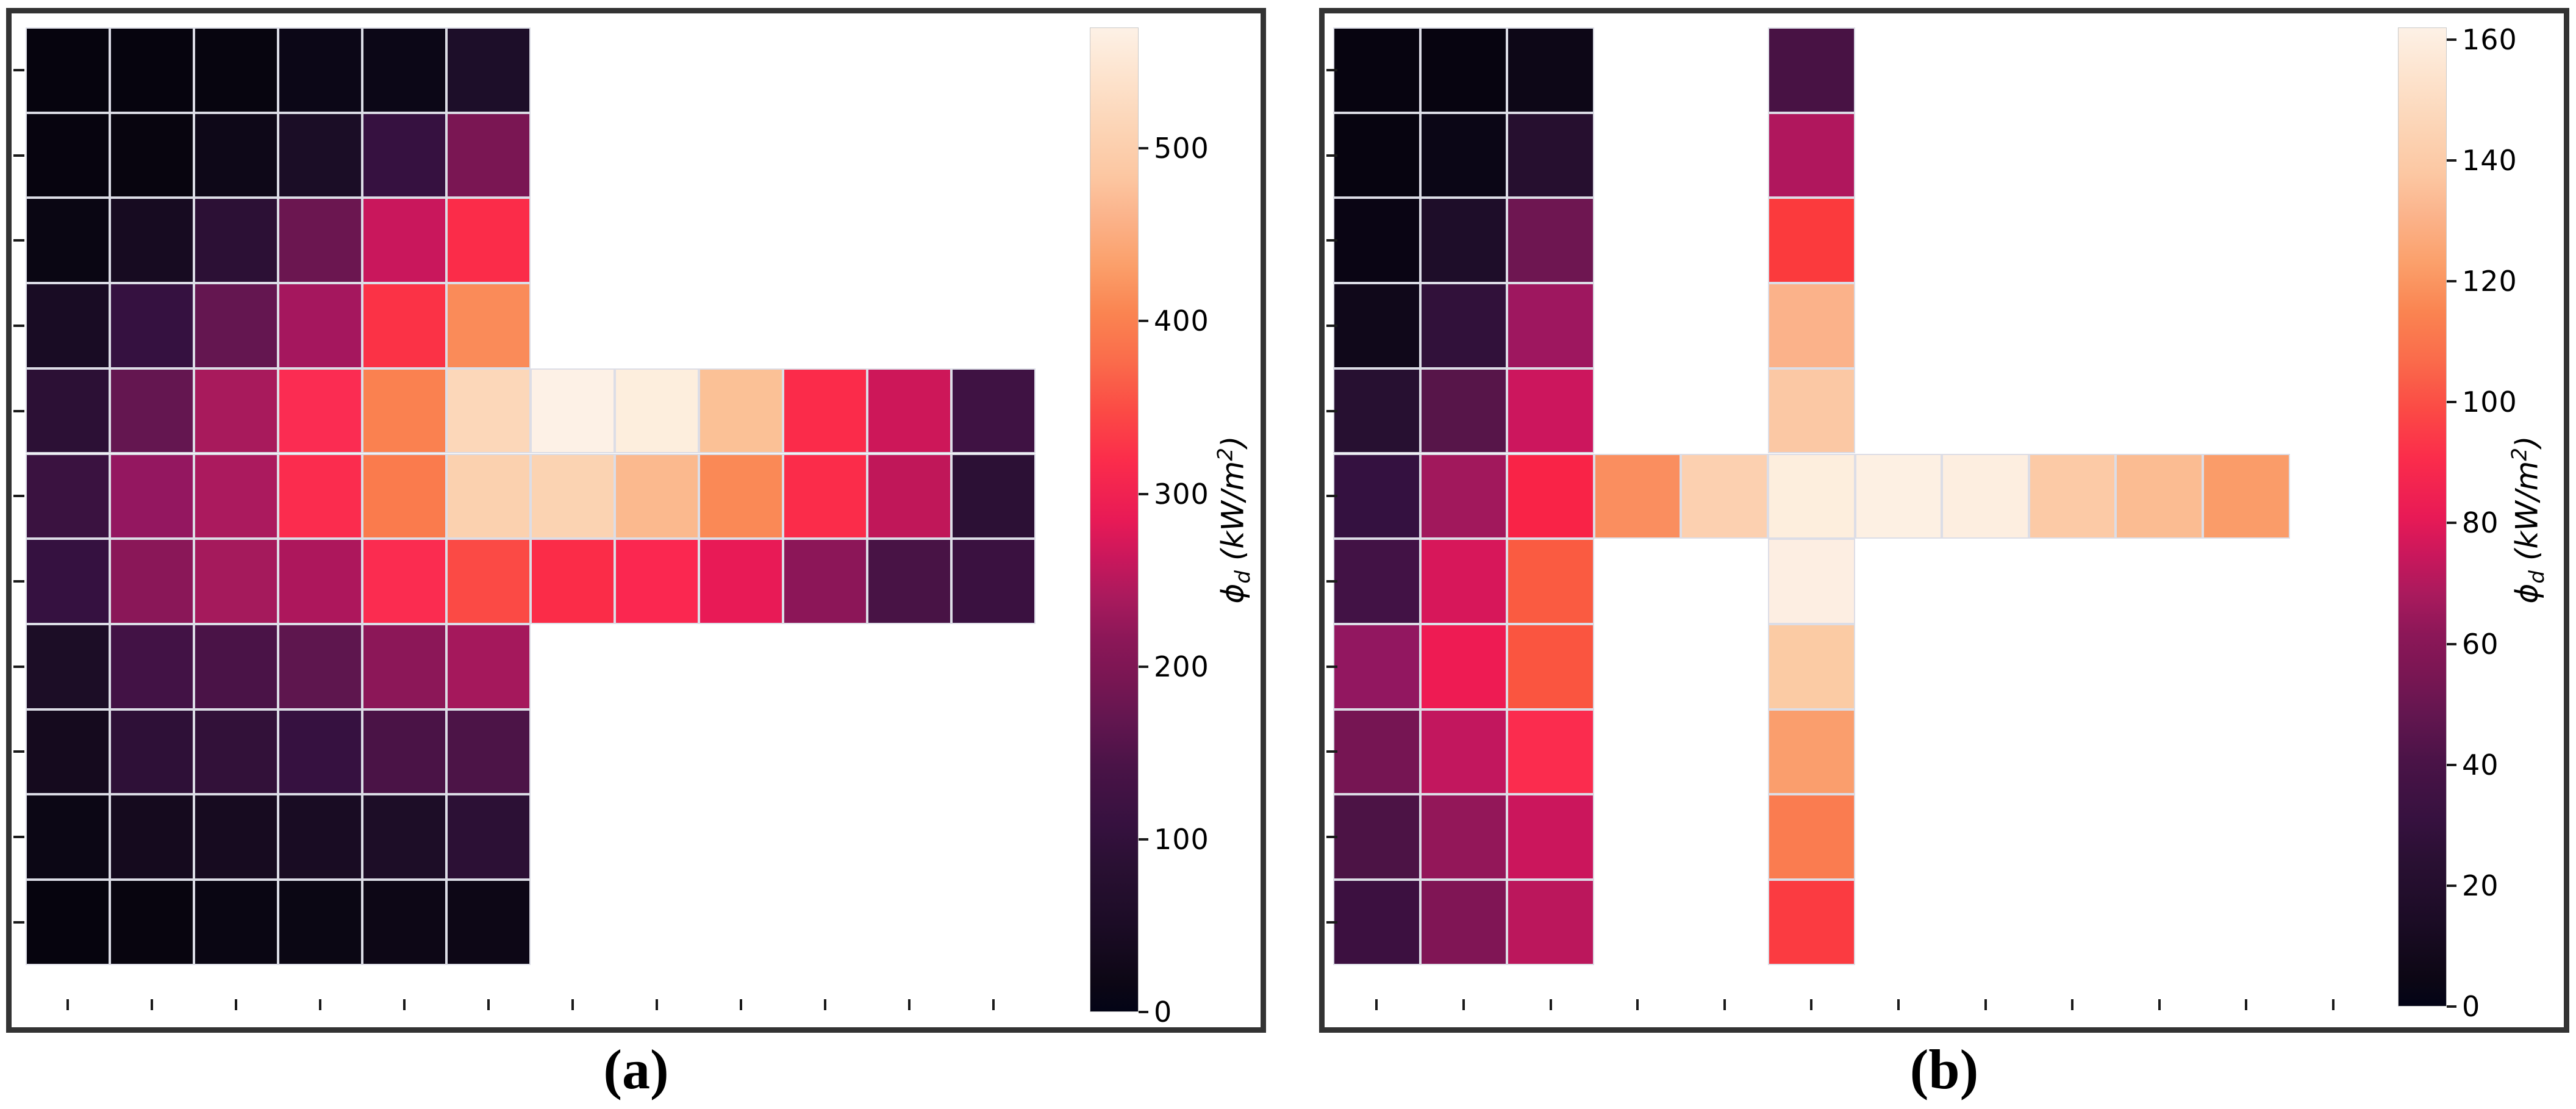 The width and height of the screenshot is (2576, 1109). I want to click on colorbar-axis-label: ϕd (kW/m2), so click(1235, 519).